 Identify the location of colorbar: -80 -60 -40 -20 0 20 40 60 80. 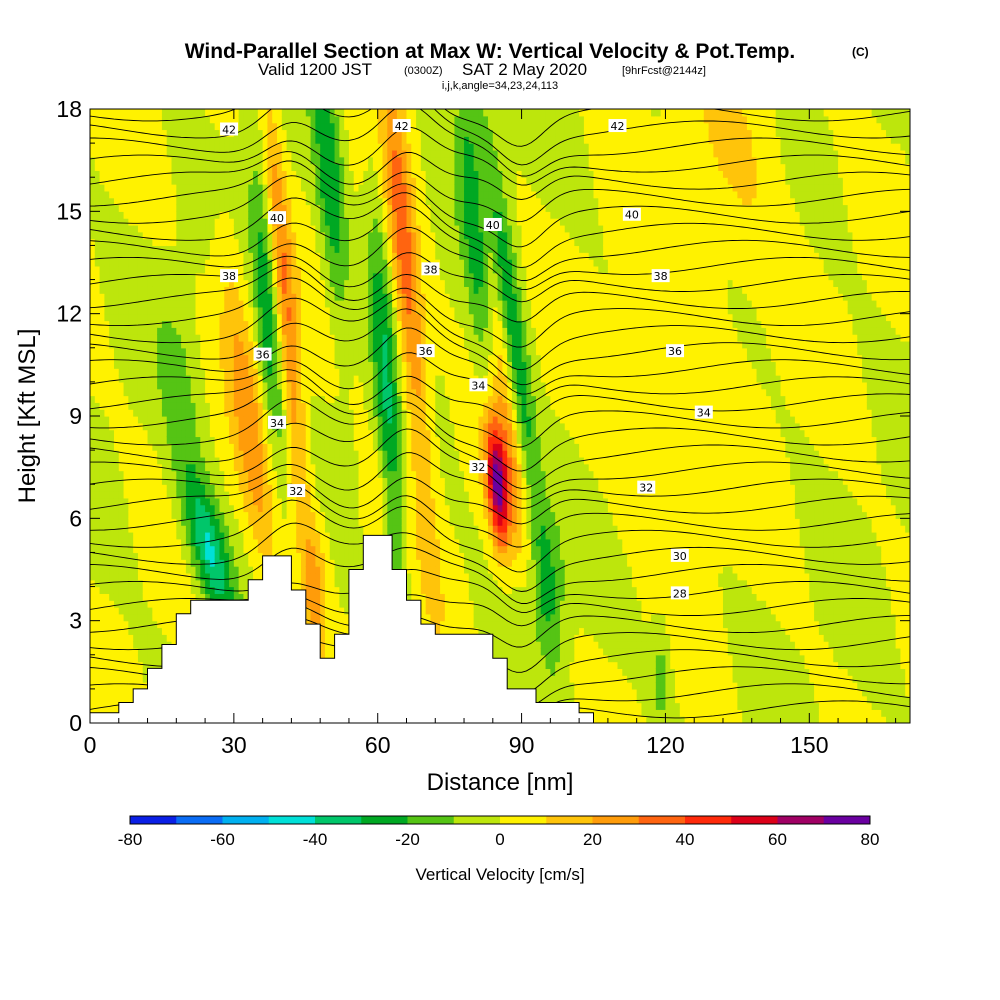
(499, 832).